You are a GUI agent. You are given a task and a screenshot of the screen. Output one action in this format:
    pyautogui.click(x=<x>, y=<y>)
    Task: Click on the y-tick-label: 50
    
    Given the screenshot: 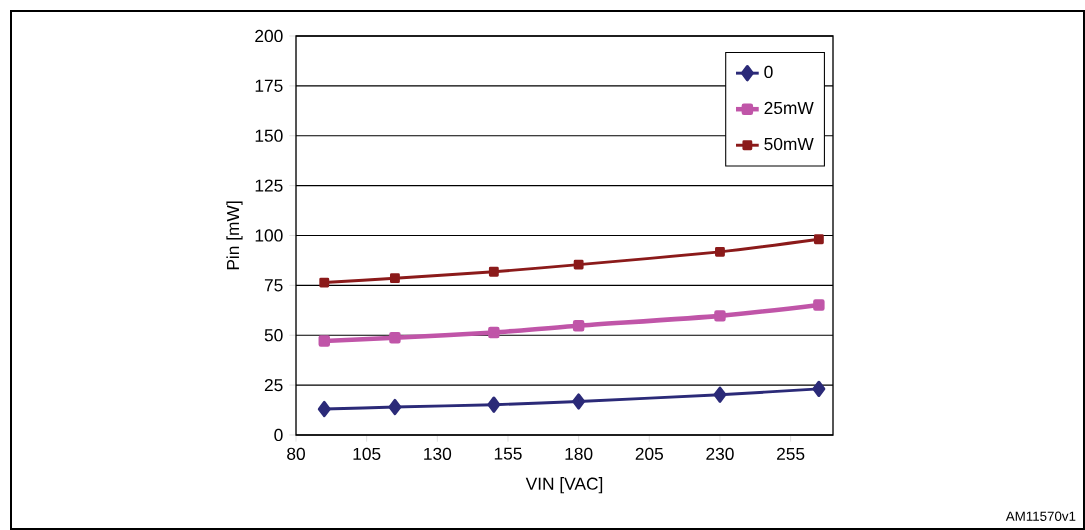 What is the action you would take?
    pyautogui.click(x=273, y=335)
    